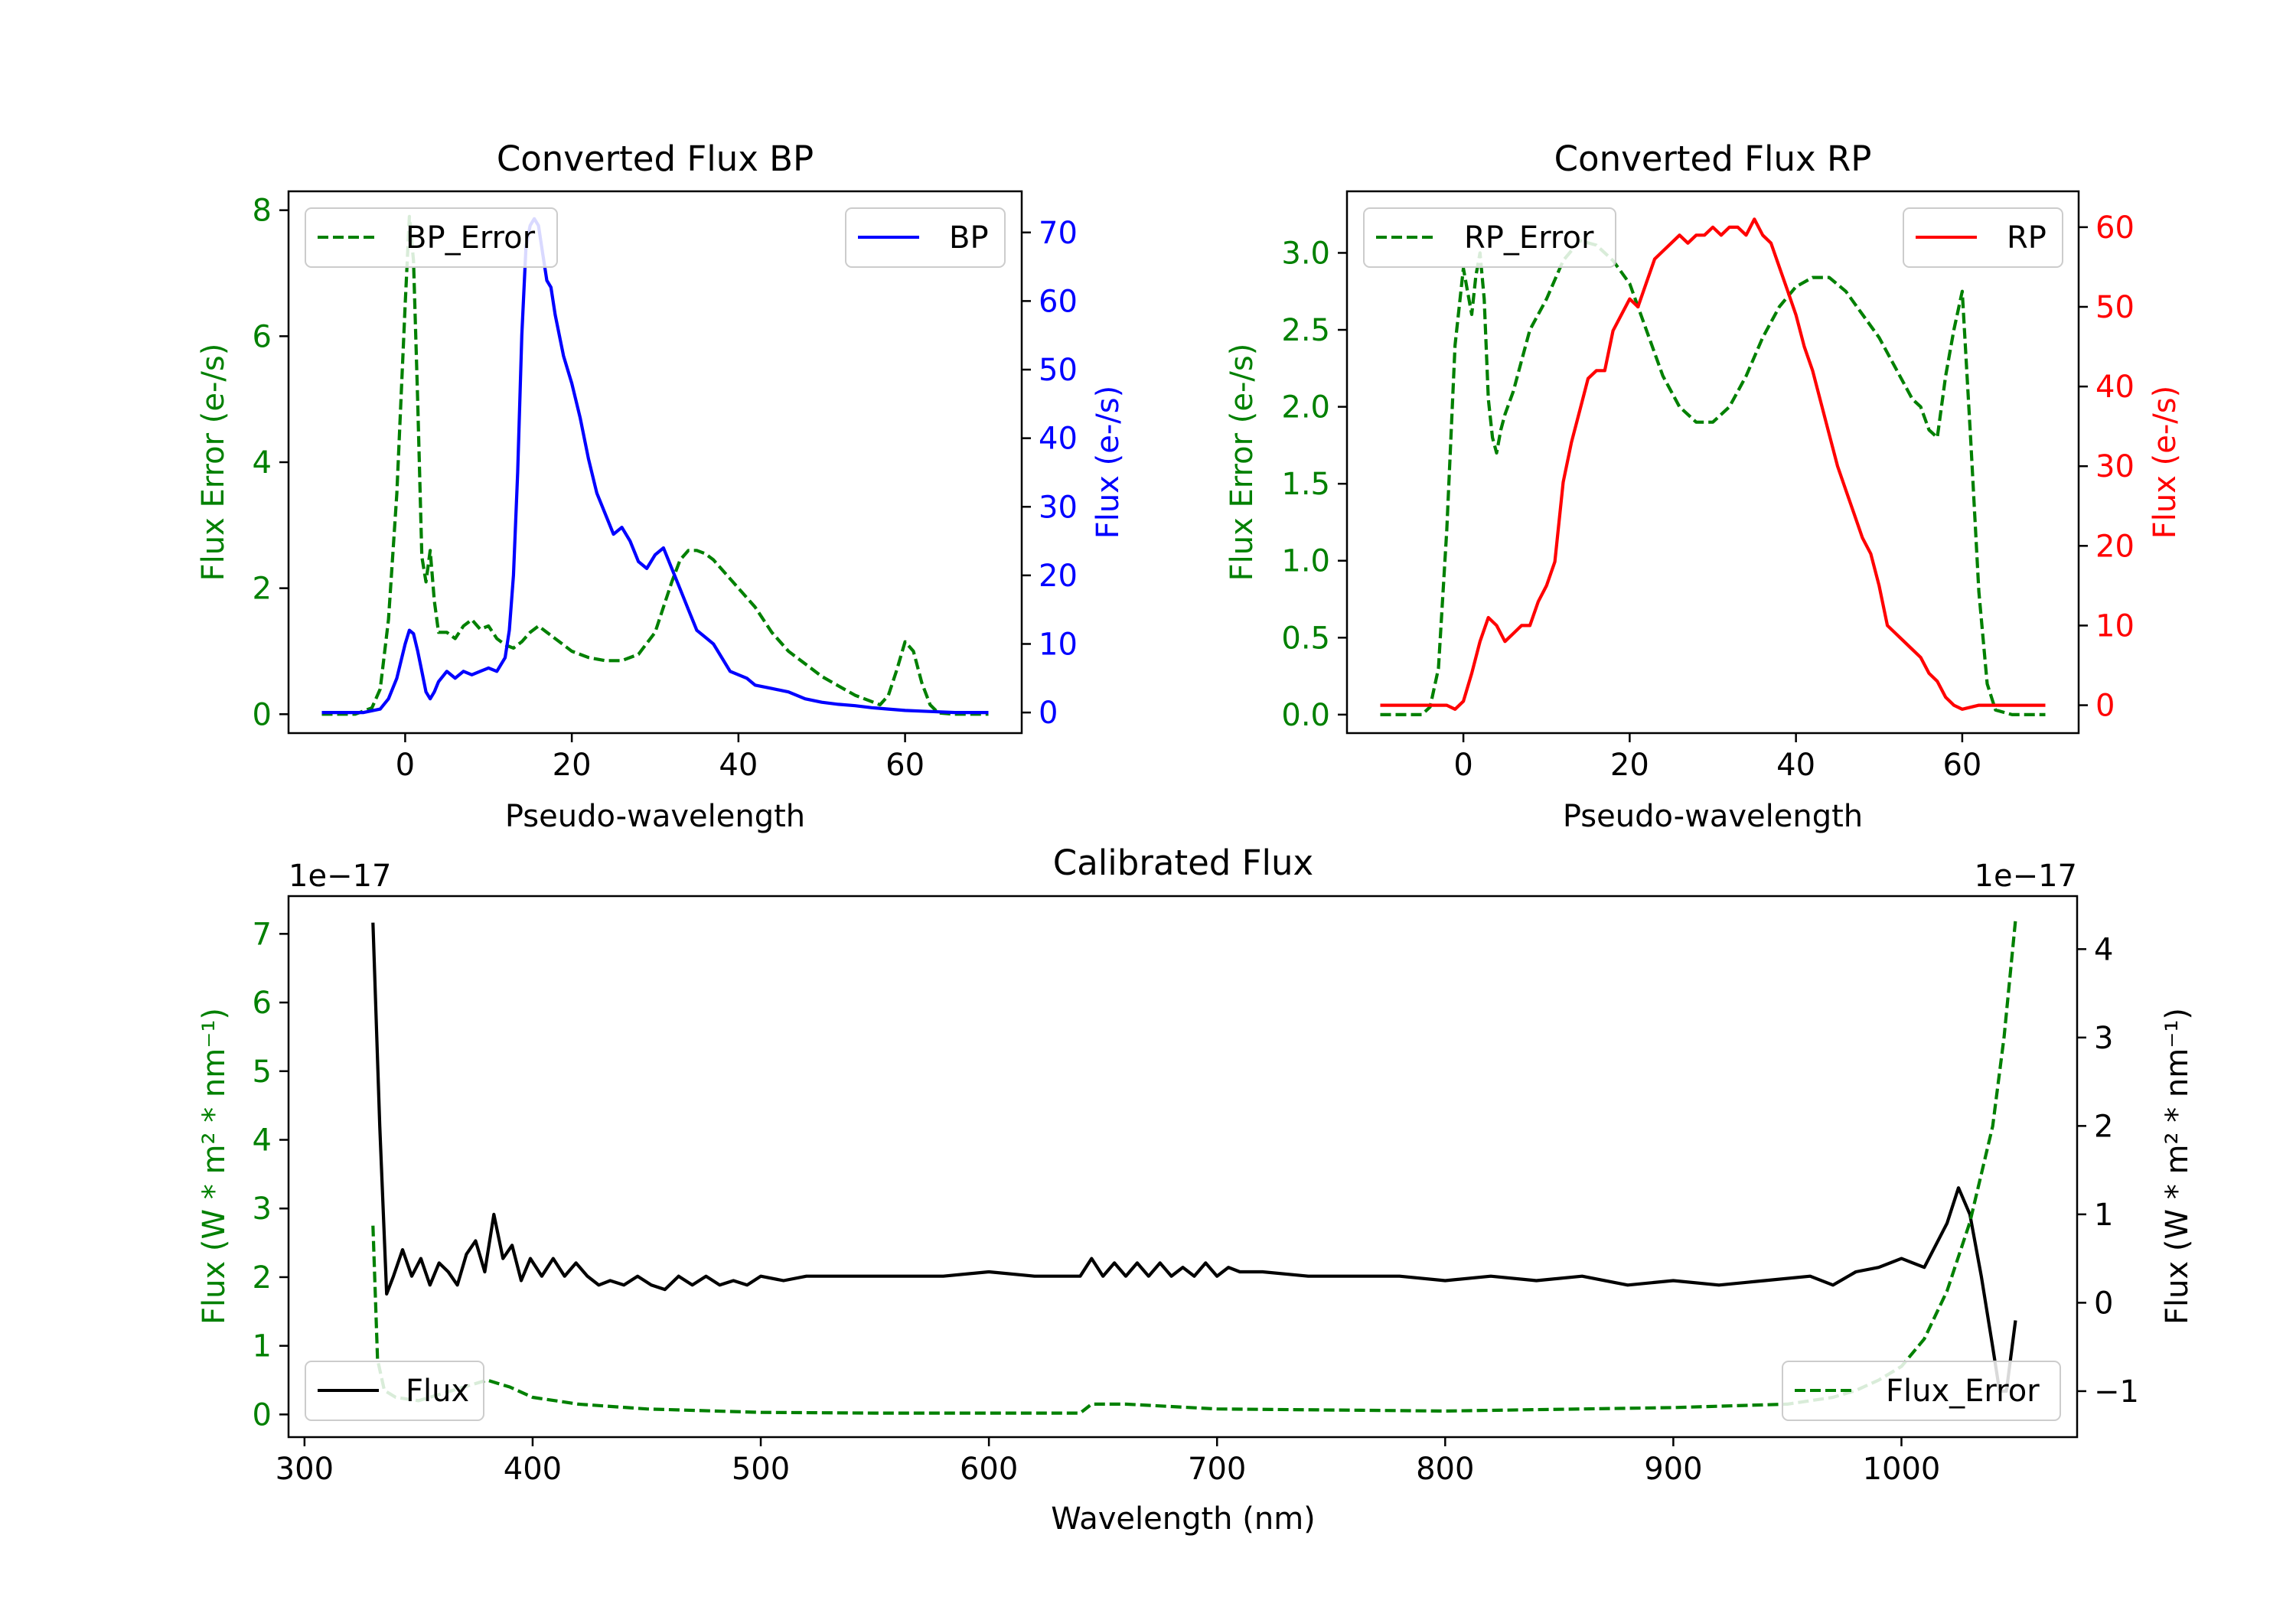 The width and height of the screenshot is (2296, 1607). I want to click on chart-title: Converted Flux BP, so click(655, 159).